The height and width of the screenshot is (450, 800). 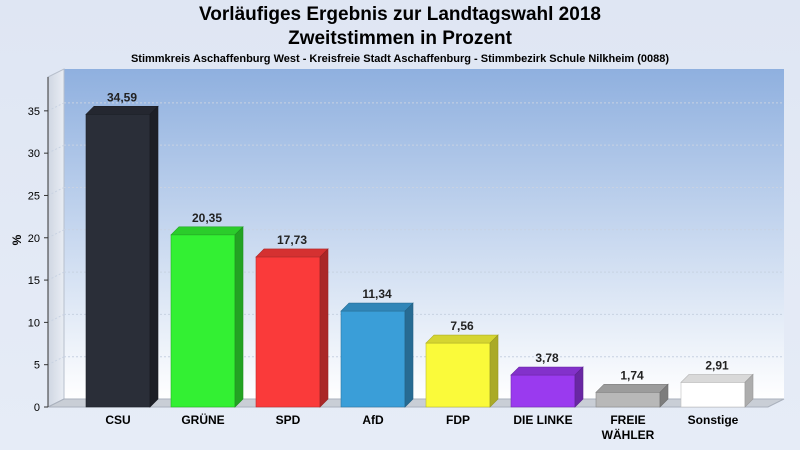 What do you see at coordinates (34, 154) in the screenshot?
I see `y-tick-label: 30` at bounding box center [34, 154].